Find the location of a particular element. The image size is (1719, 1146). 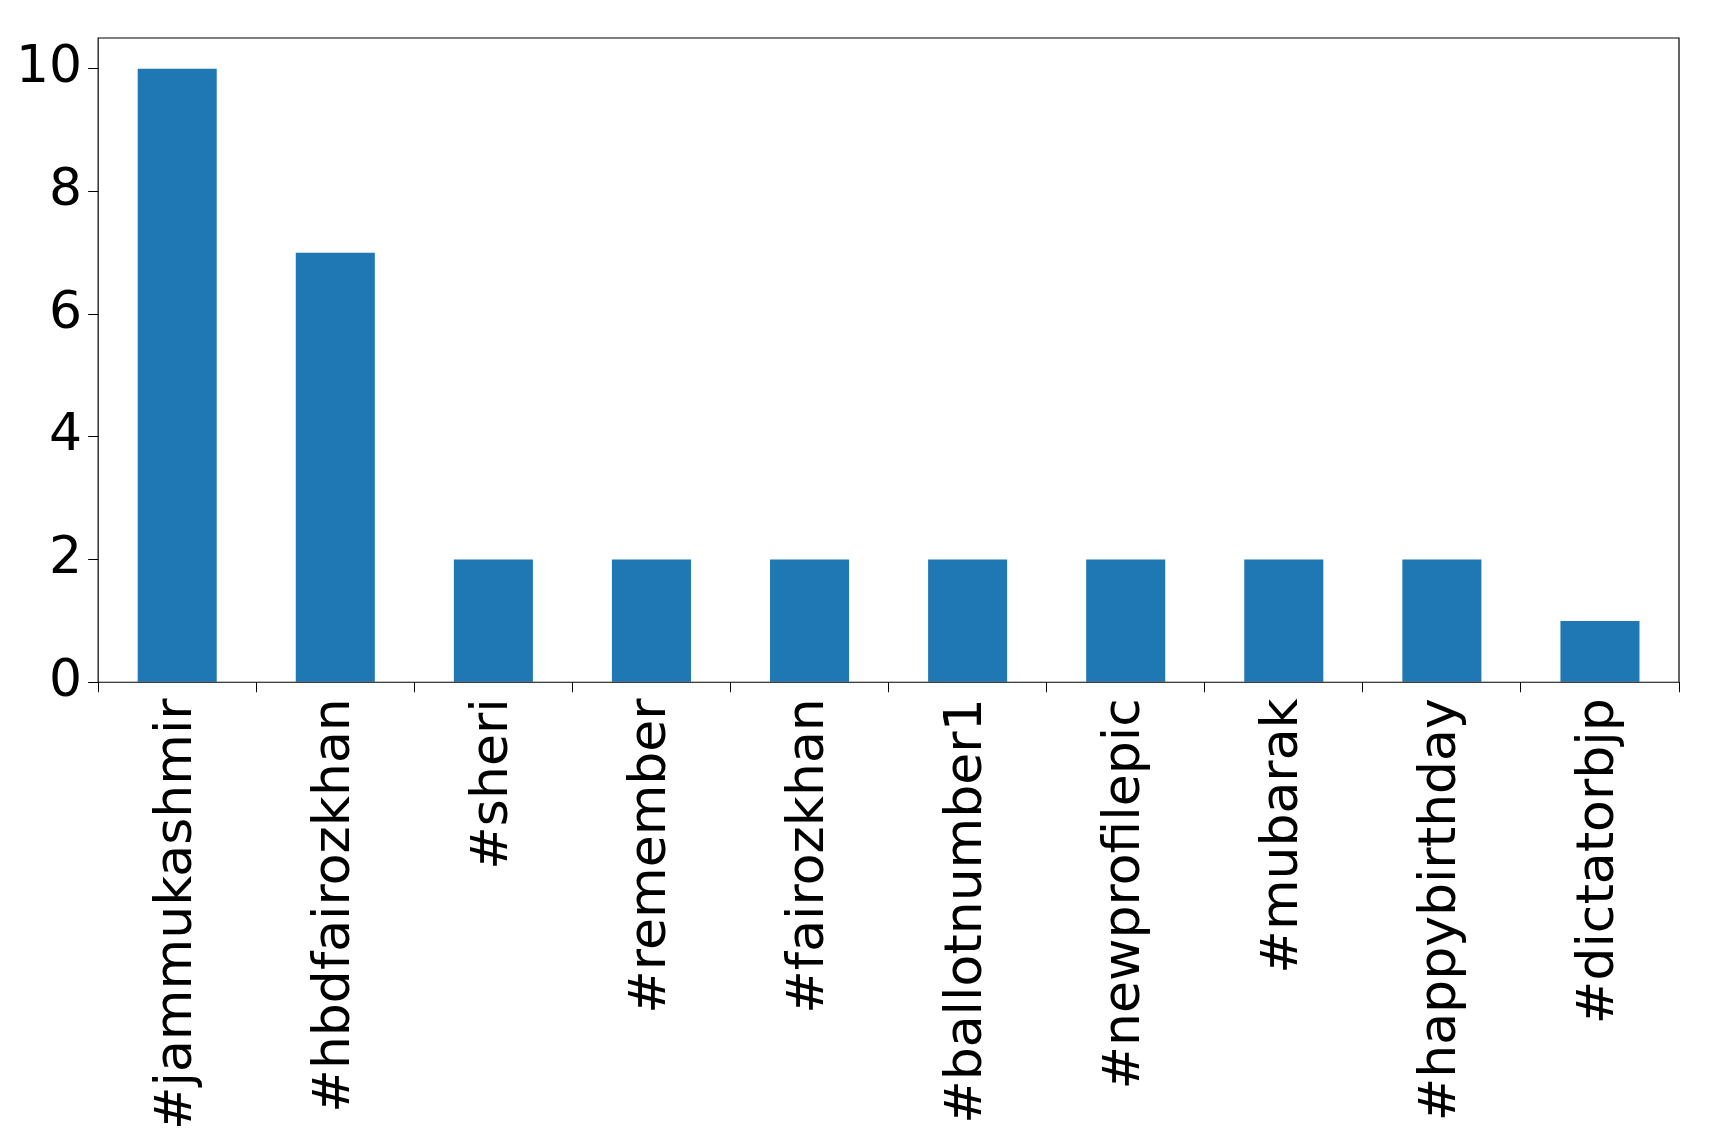

y-tick-label: 8 is located at coordinates (66, 186).